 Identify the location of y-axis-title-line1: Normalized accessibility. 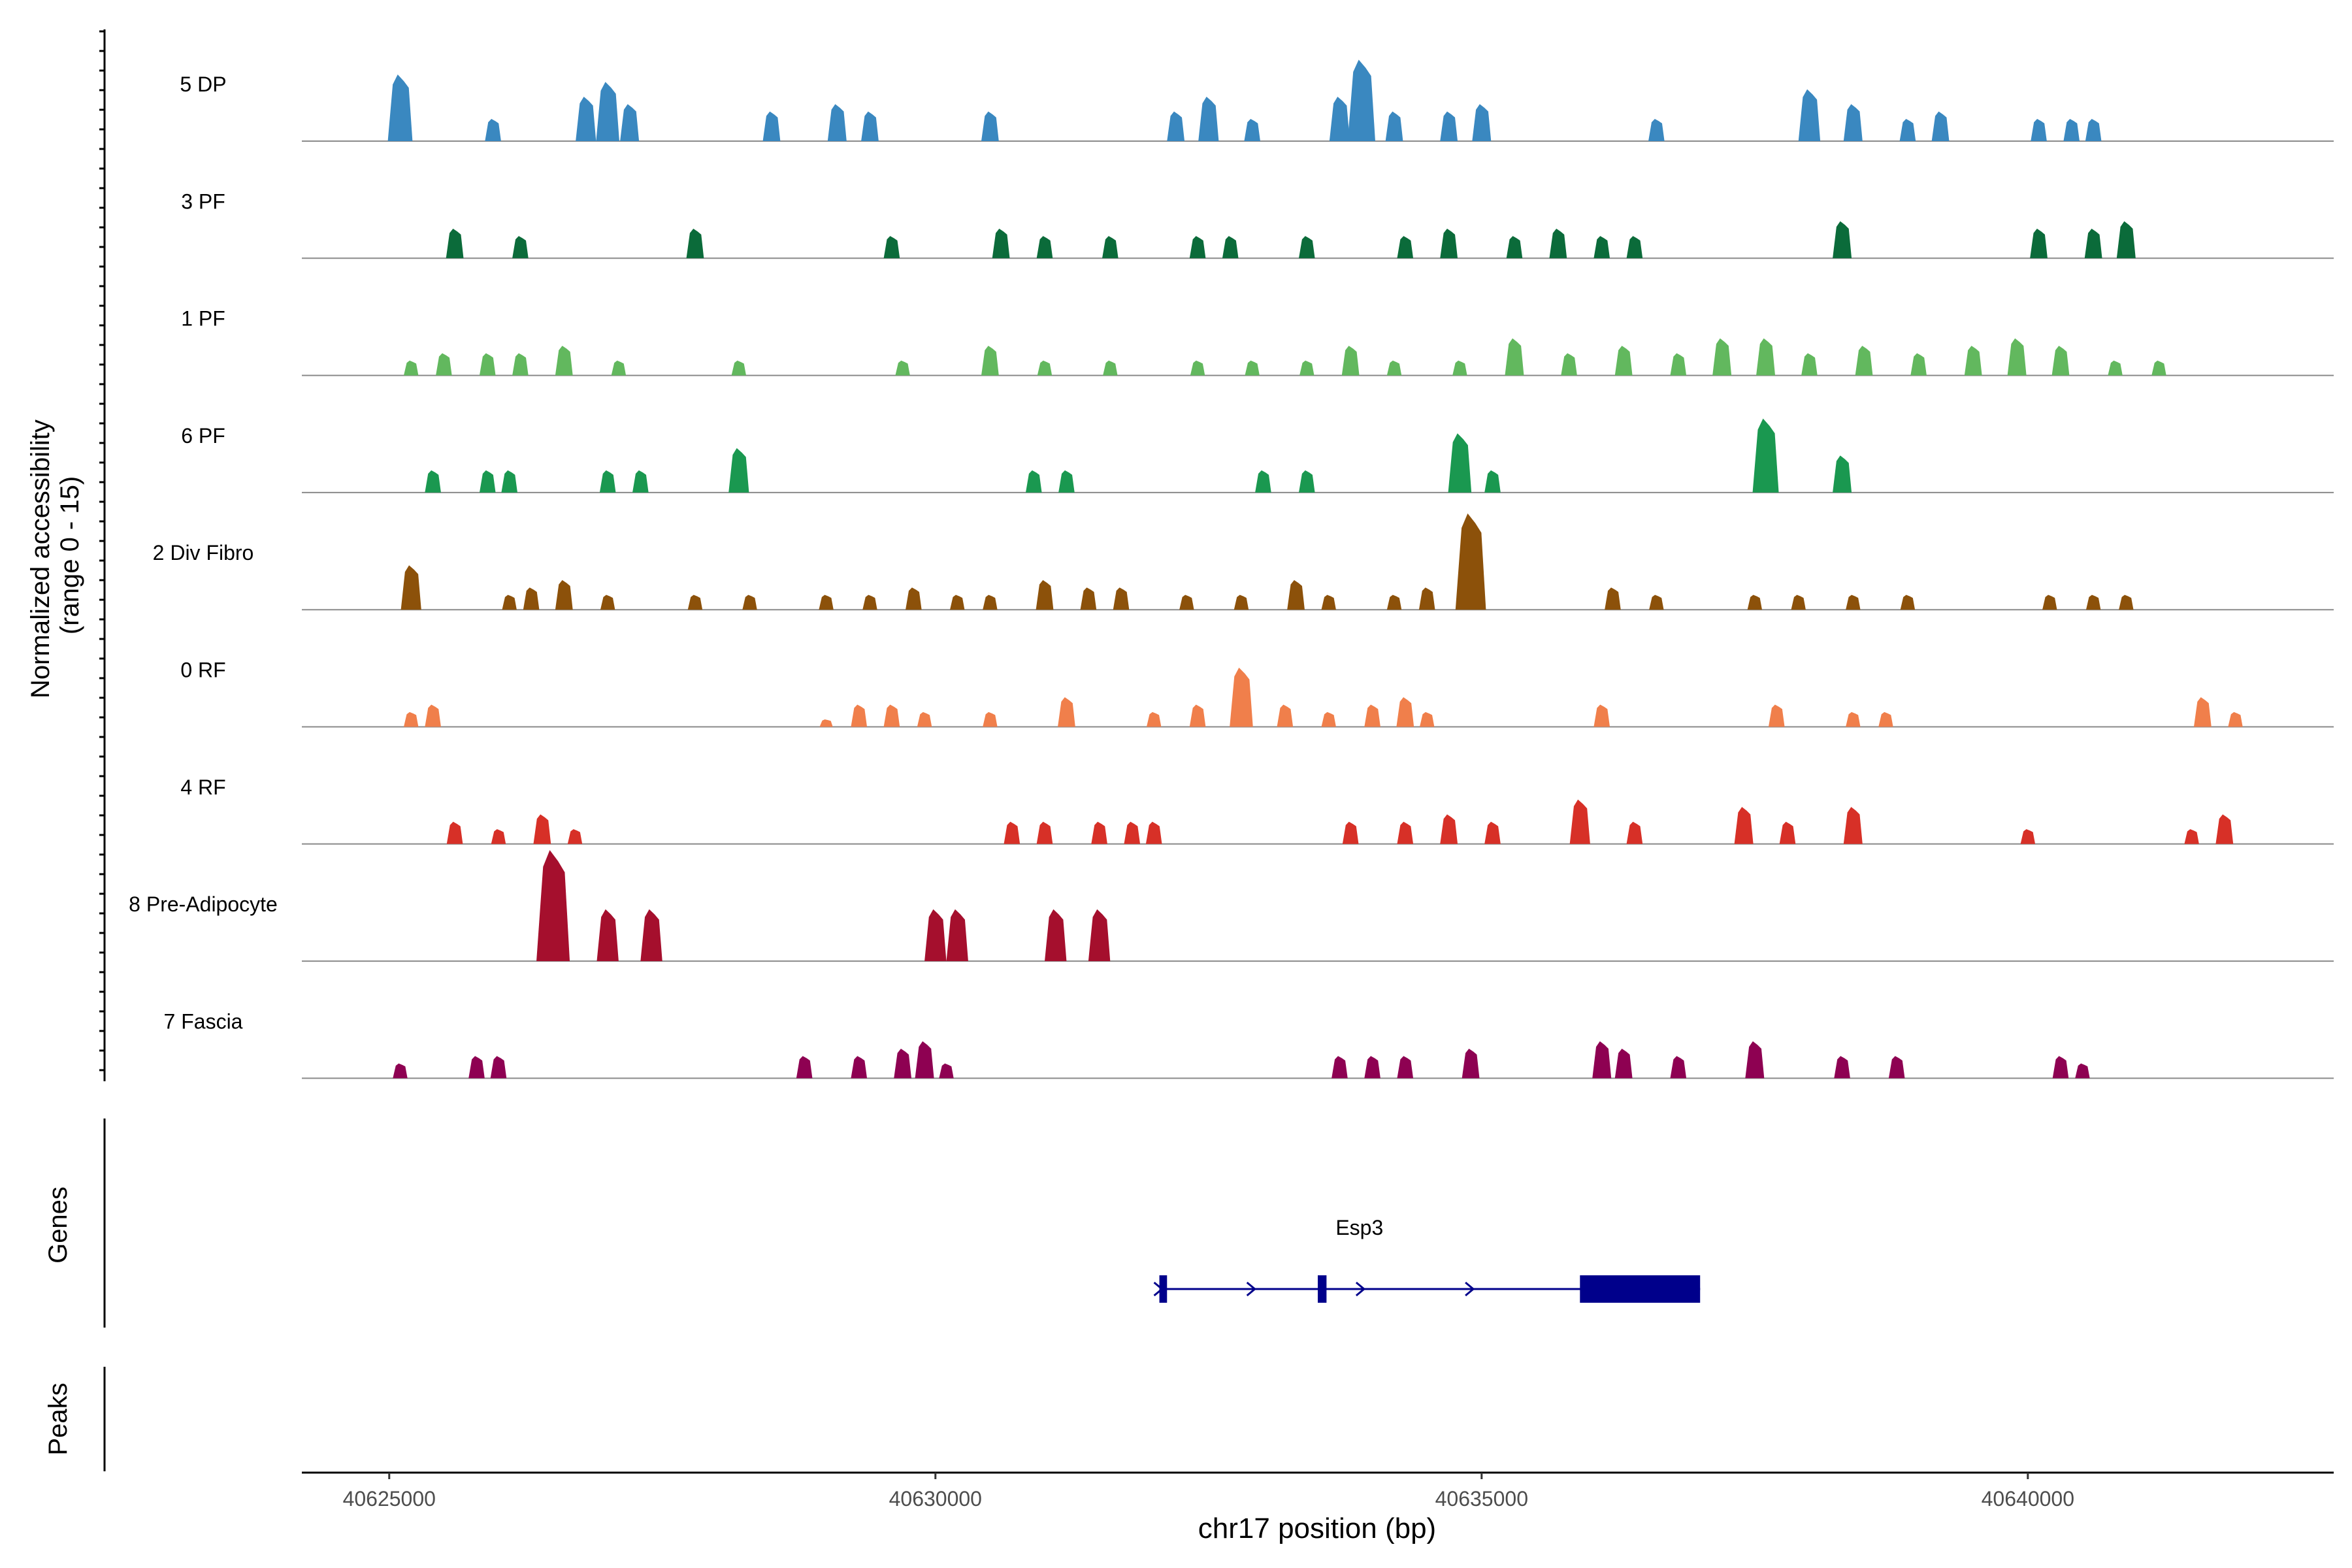
(40, 558).